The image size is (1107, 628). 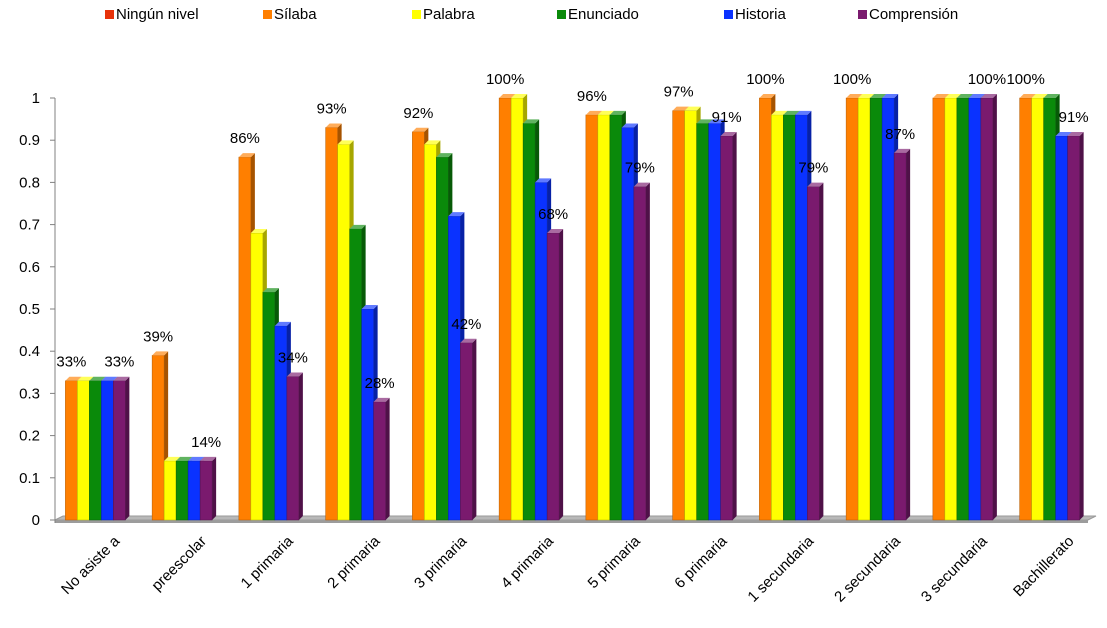 I want to click on y-tick-label: 0.5, so click(x=29, y=309).